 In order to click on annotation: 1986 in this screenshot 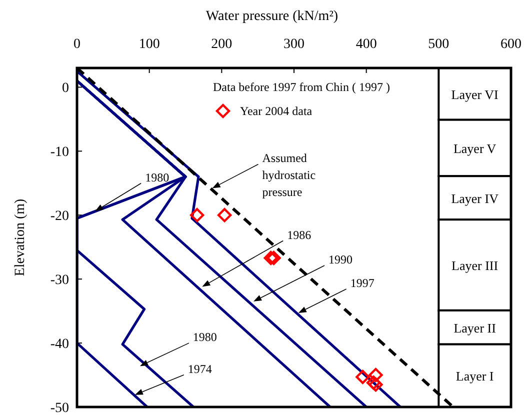, I will do `click(299, 235)`.